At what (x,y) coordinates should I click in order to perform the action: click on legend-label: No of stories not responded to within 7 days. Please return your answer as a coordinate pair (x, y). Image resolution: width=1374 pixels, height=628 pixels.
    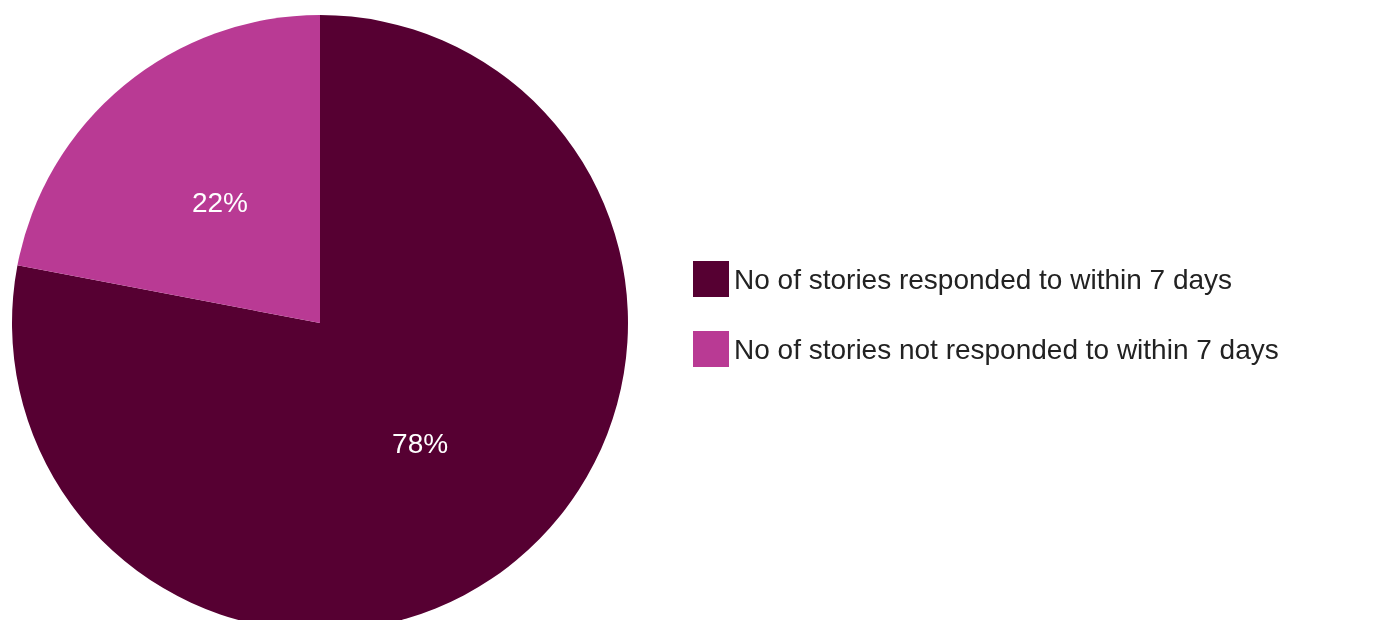
    Looking at the image, I should click on (1006, 349).